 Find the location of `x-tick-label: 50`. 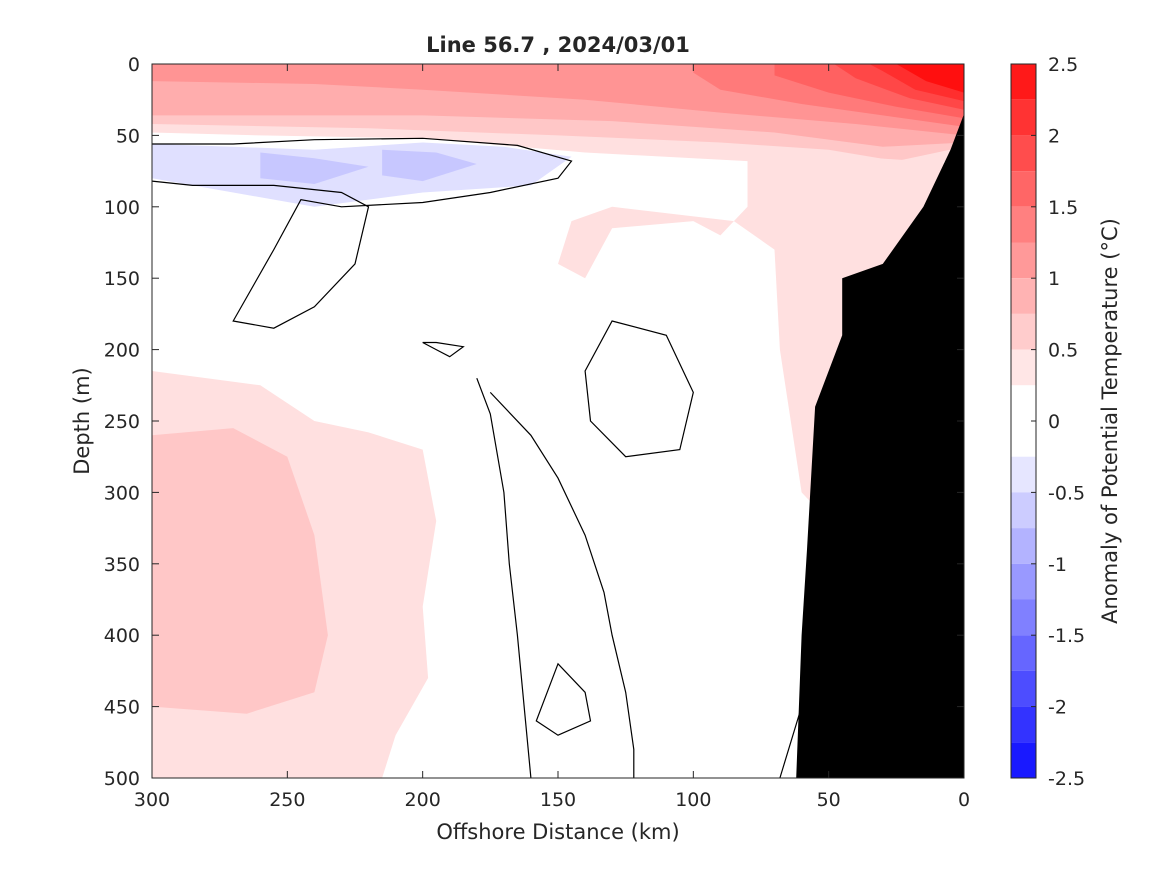

x-tick-label: 50 is located at coordinates (829, 800).